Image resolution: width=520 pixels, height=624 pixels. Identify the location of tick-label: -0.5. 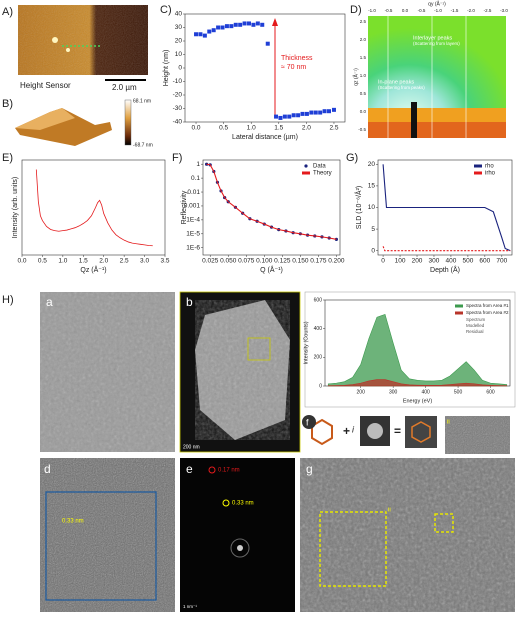
(389, 10).